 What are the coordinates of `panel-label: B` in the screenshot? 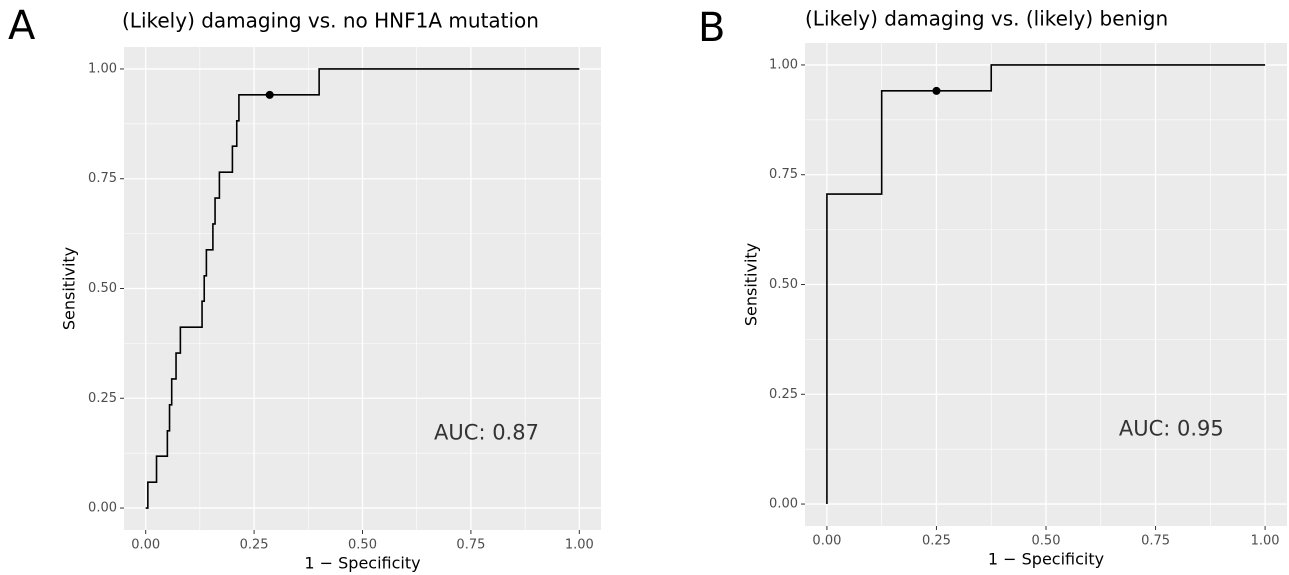 It's located at (711, 28).